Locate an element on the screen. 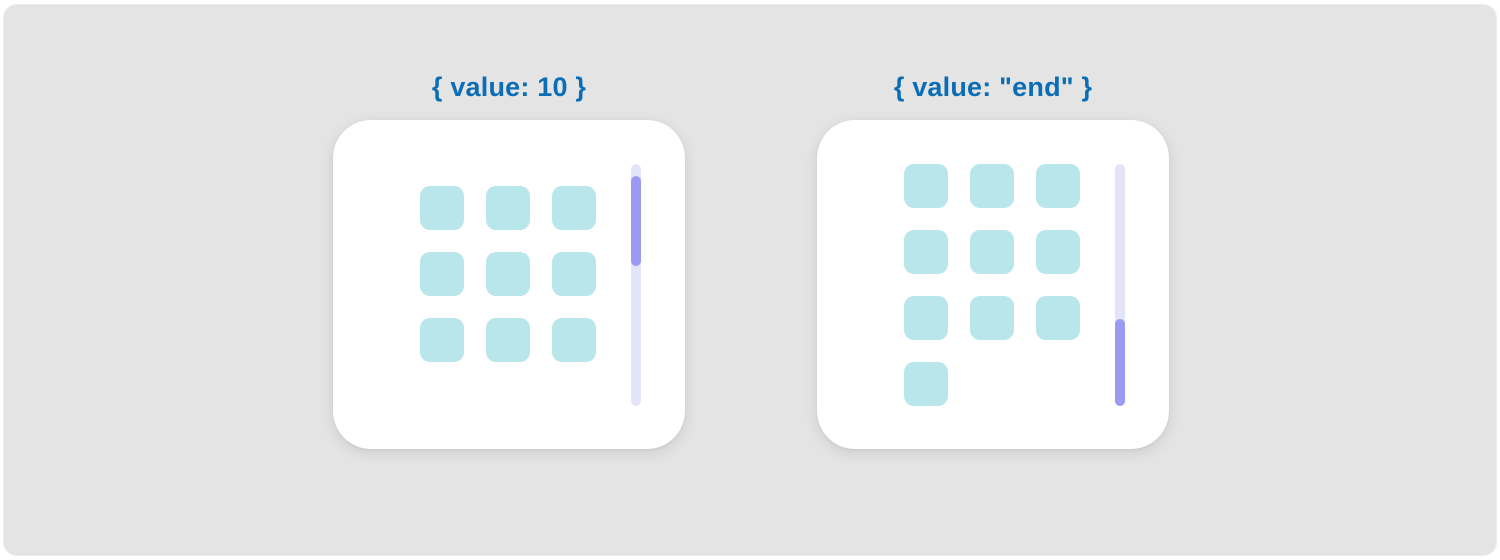 This screenshot has width=1500, height=560. panel-label-value-end: { value: "end" } is located at coordinates (993, 87).